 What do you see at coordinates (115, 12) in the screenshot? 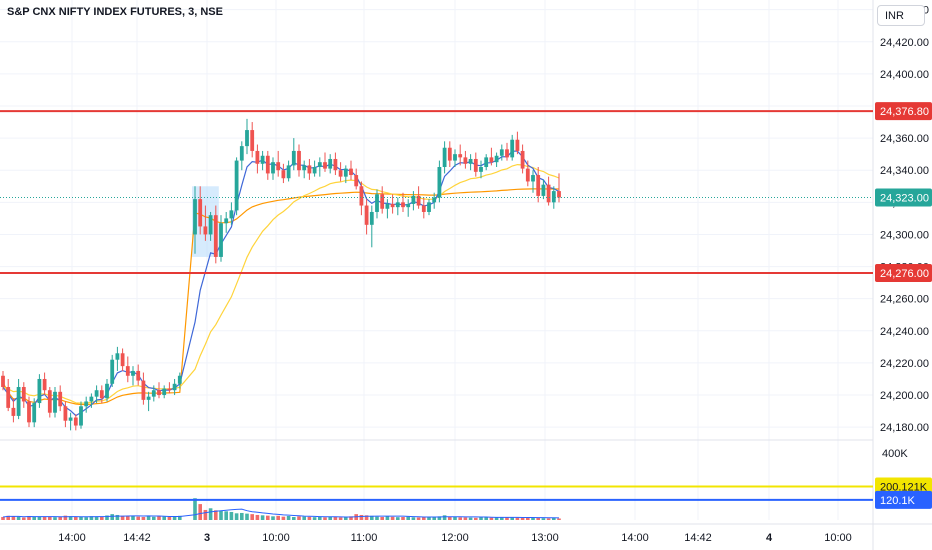
I see `symbol-title: S&P CNX NIFTY INDEX FUTURES, 3, NSE` at bounding box center [115, 12].